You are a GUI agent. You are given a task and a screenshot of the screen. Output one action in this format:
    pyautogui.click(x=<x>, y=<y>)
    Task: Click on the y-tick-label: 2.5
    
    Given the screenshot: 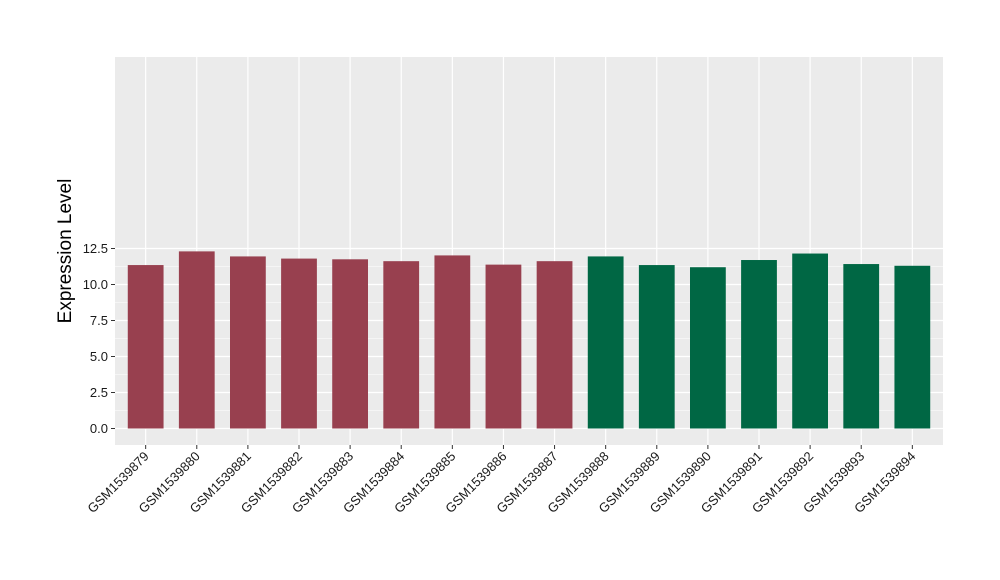 What is the action you would take?
    pyautogui.click(x=99, y=392)
    